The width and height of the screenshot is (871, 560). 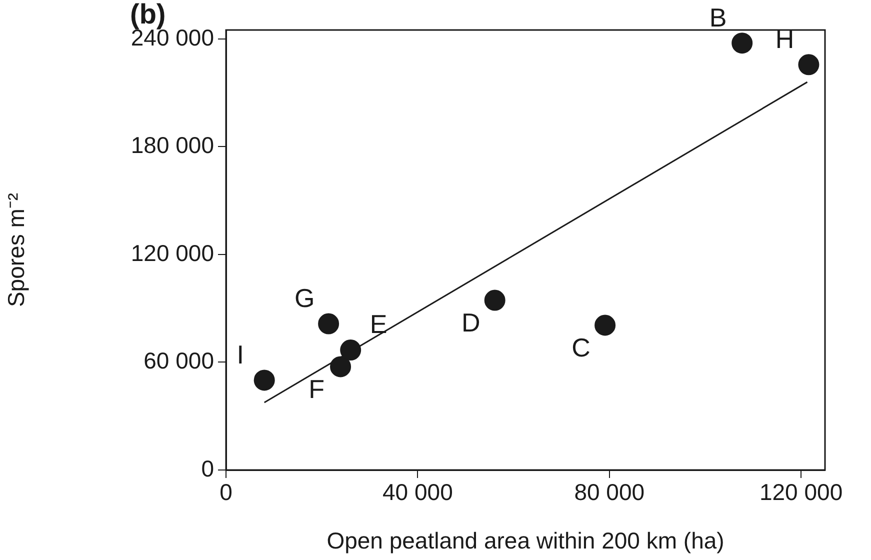 What do you see at coordinates (525, 541) in the screenshot?
I see `x-axis-title: Open peatland area within 200 km (ha)` at bounding box center [525, 541].